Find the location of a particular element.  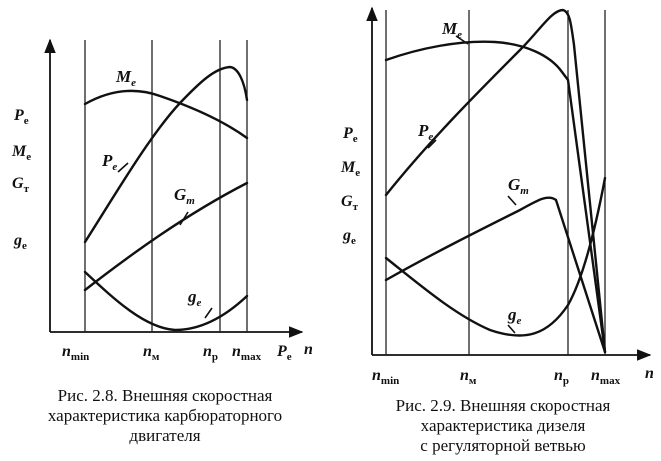

right-leader-pe is located at coordinates (432, 144).